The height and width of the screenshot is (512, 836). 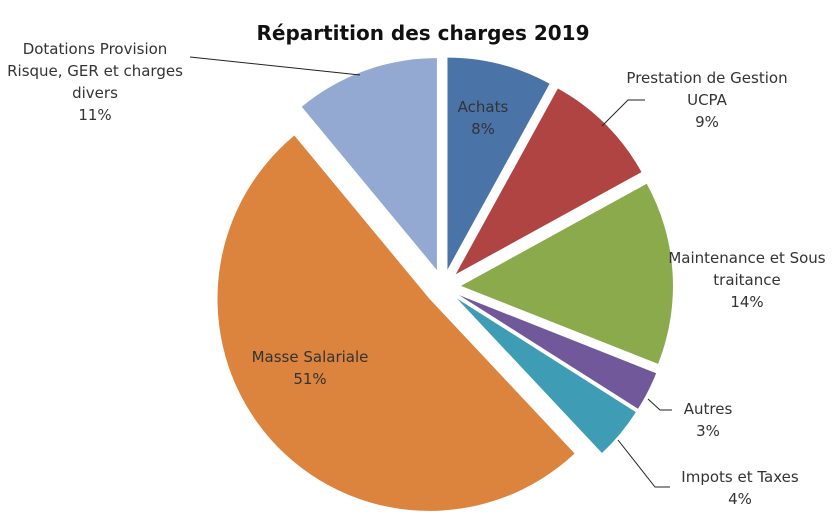 What do you see at coordinates (310, 379) in the screenshot?
I see `value-label: 51%` at bounding box center [310, 379].